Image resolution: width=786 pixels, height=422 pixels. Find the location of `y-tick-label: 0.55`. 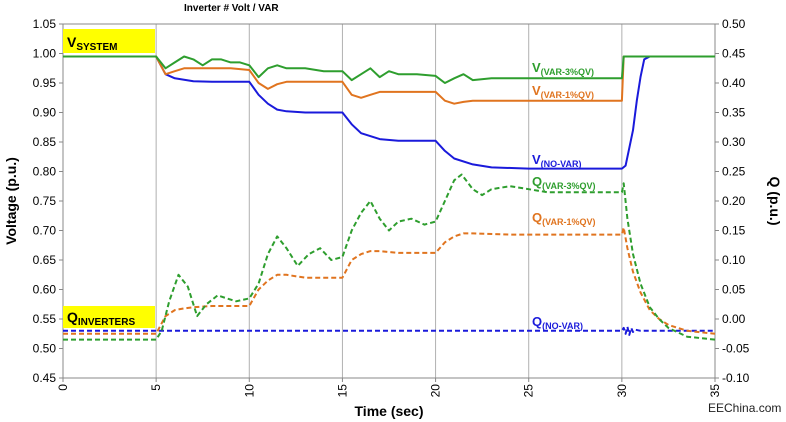

y-tick-label: 0.55 is located at coordinates (45, 319).